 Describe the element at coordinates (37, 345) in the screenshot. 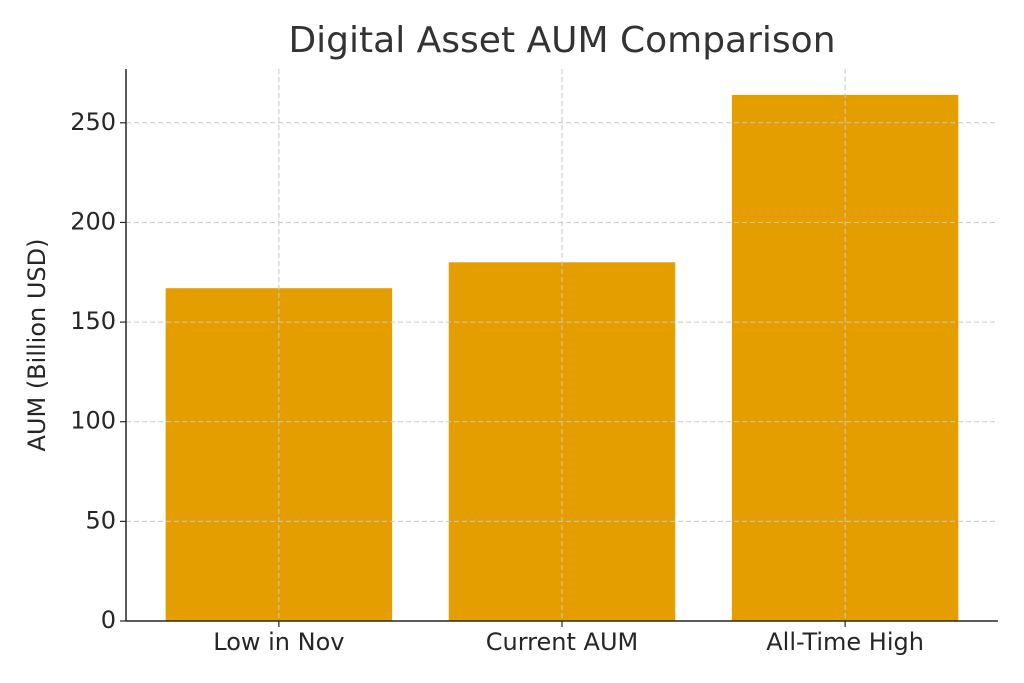

I see `y-axis-label: AUM (Billion USD)` at that location.